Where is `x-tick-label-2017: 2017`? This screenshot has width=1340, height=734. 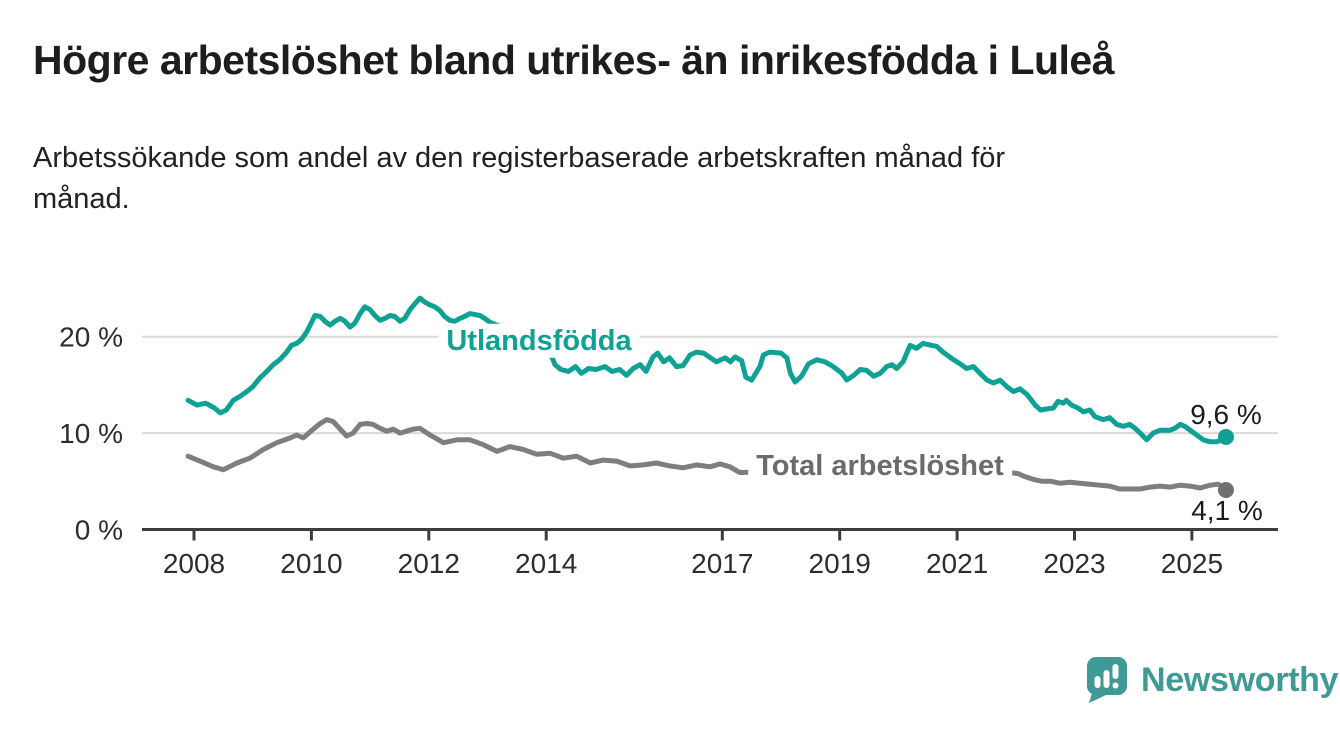
x-tick-label-2017: 2017 is located at coordinates (722, 563).